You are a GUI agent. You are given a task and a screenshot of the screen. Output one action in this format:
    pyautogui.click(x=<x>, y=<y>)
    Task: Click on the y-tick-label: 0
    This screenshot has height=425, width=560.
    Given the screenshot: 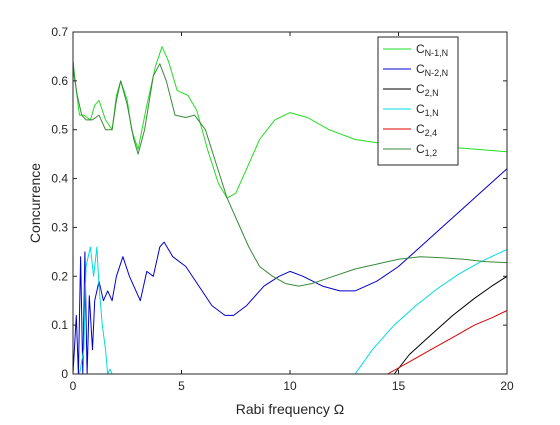 What is the action you would take?
    pyautogui.click(x=64, y=374)
    